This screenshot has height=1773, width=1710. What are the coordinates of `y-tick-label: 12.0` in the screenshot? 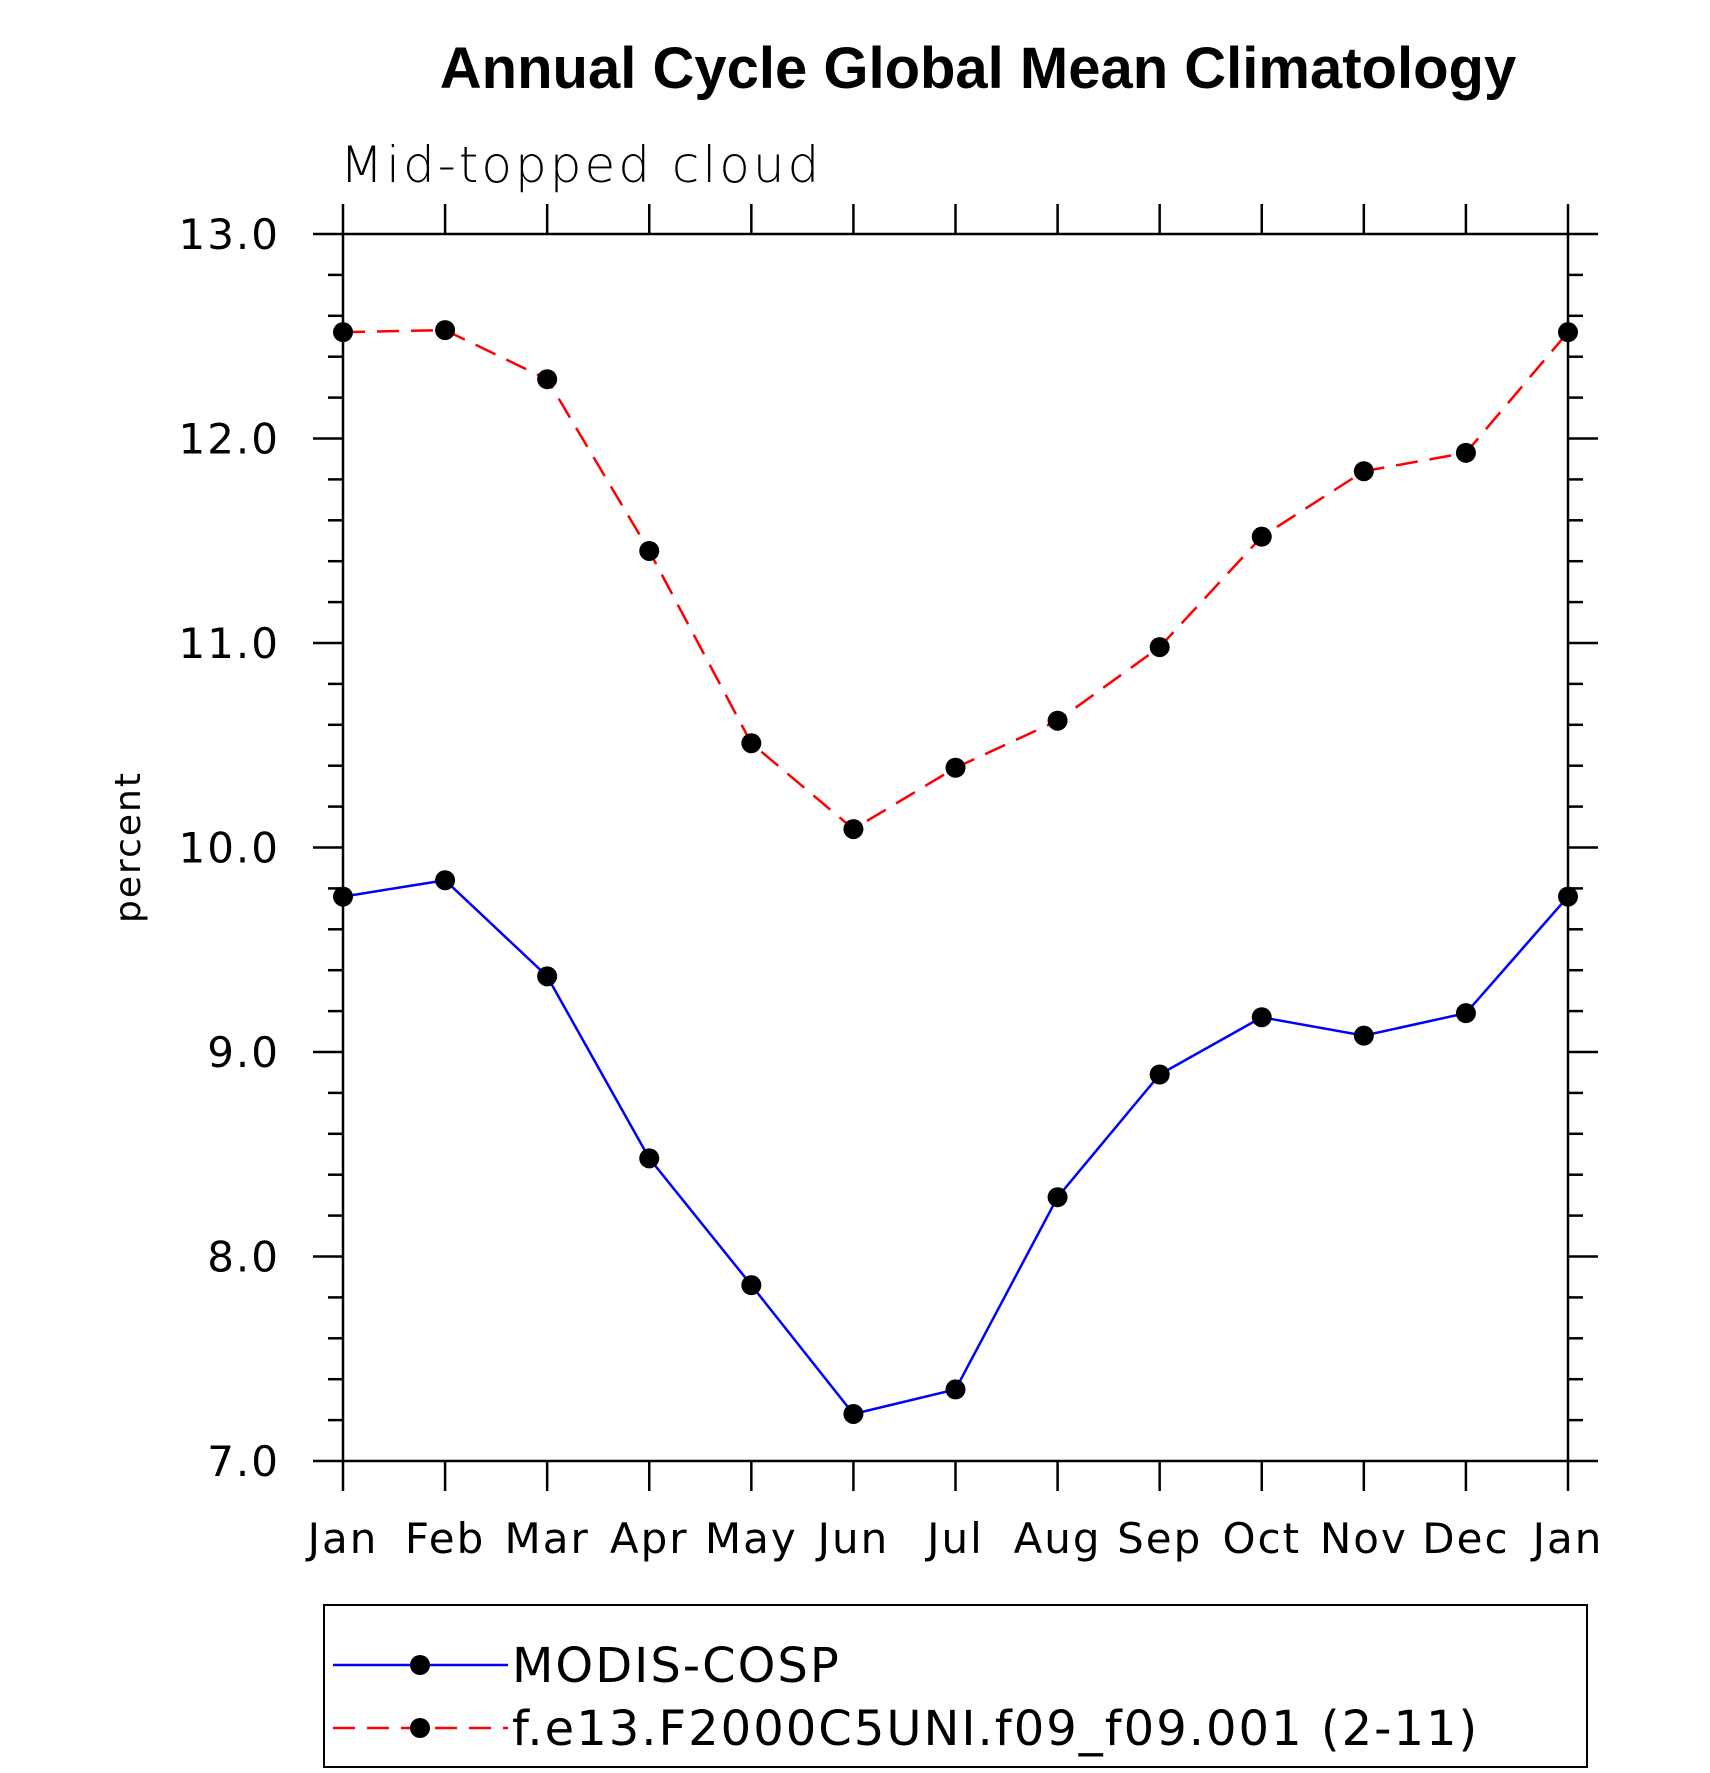 It's located at (229, 439).